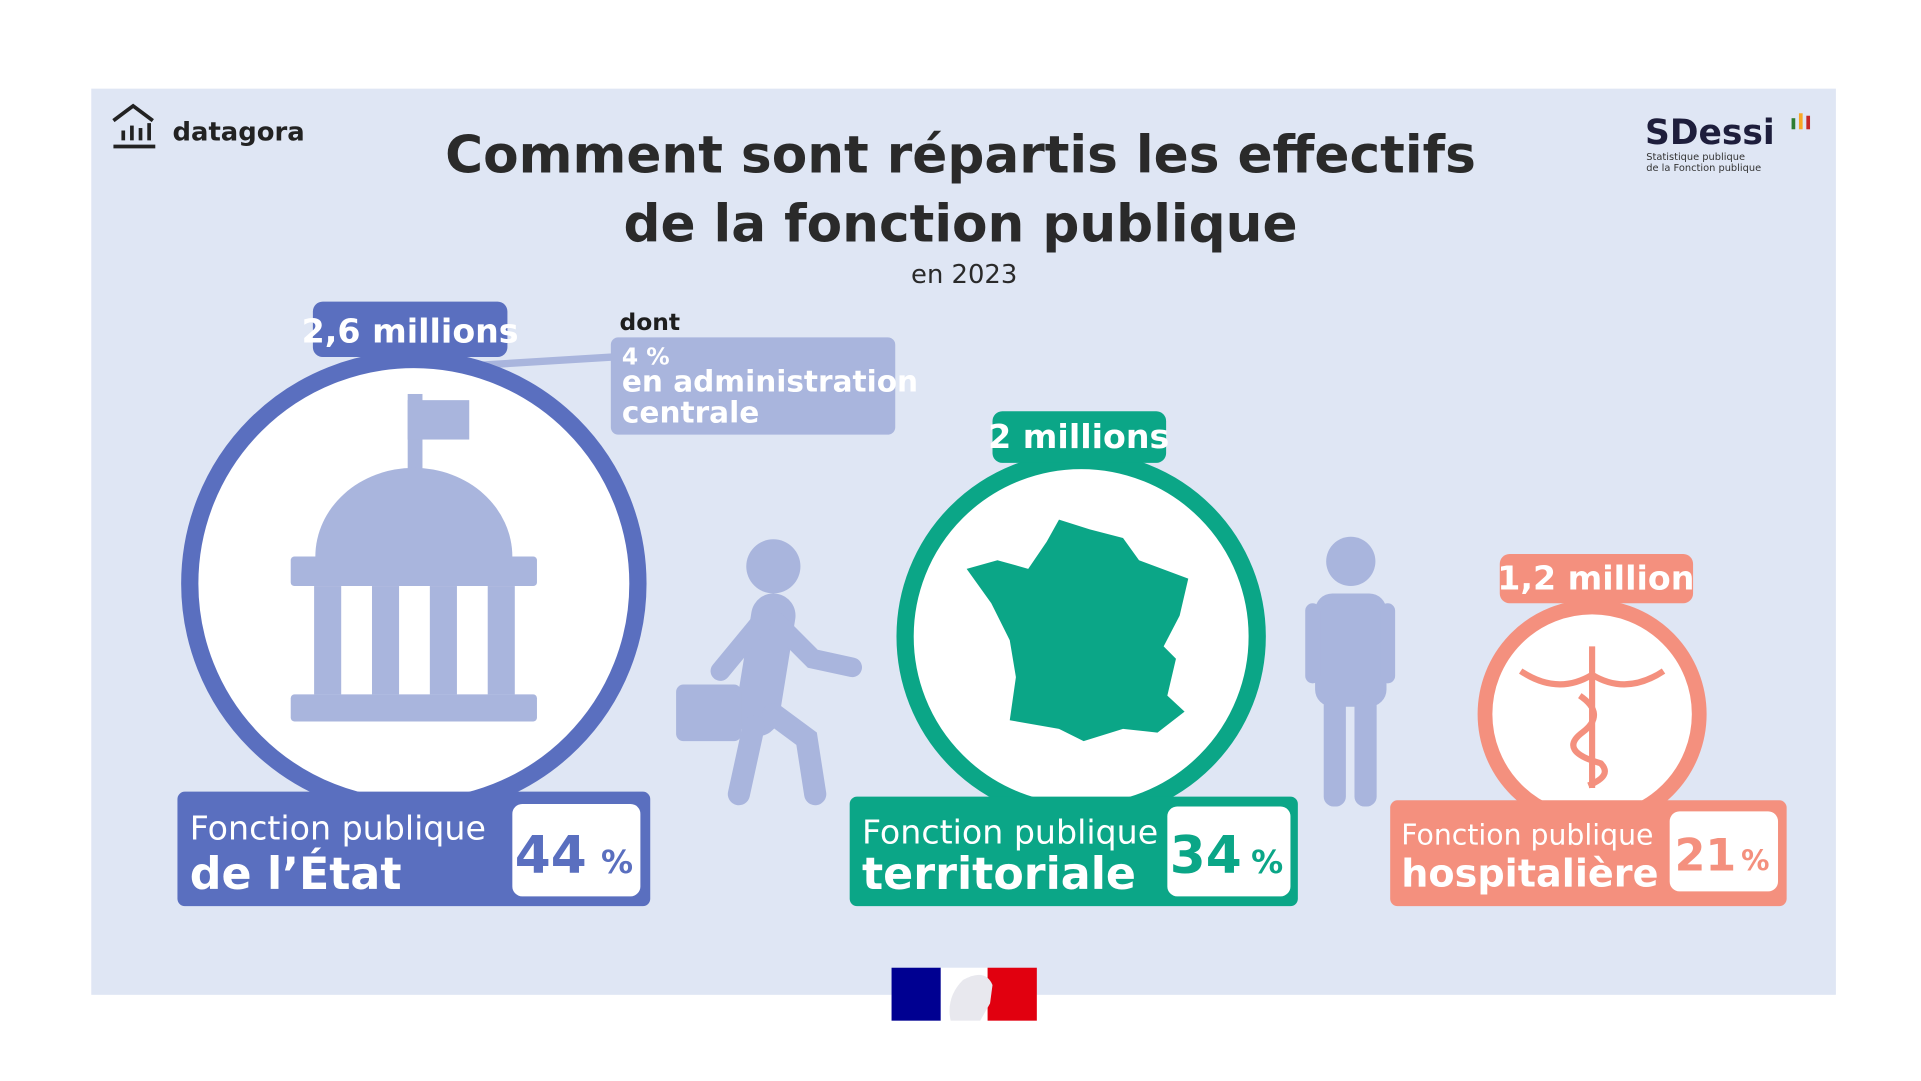 This screenshot has width=1921, height=1081. What do you see at coordinates (296, 873) in the screenshot?
I see `label-line: de l’État` at bounding box center [296, 873].